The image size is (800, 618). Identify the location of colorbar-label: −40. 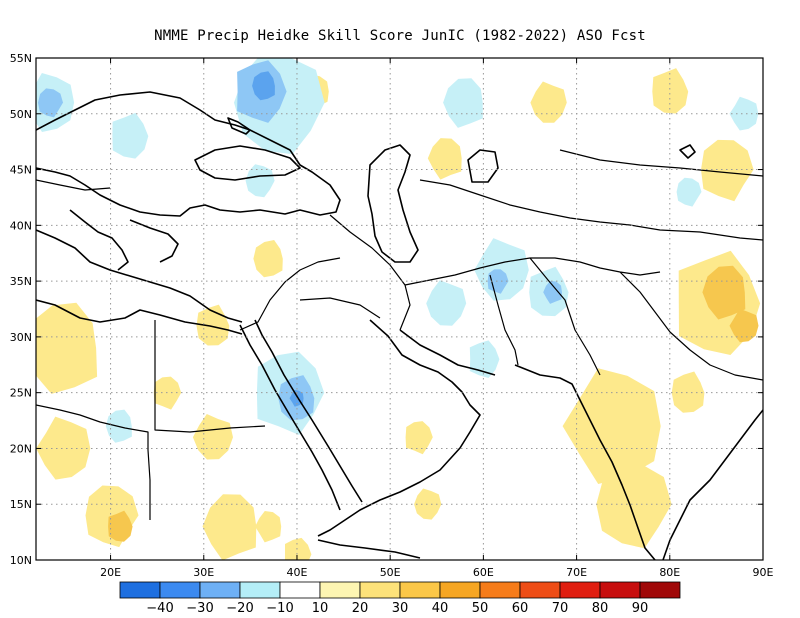
(159, 608).